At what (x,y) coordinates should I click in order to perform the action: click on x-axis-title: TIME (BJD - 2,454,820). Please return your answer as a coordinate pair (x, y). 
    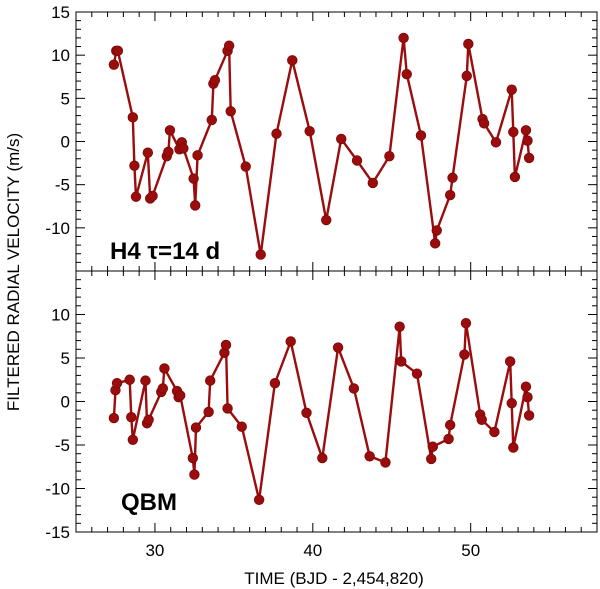
    Looking at the image, I should click on (334, 578).